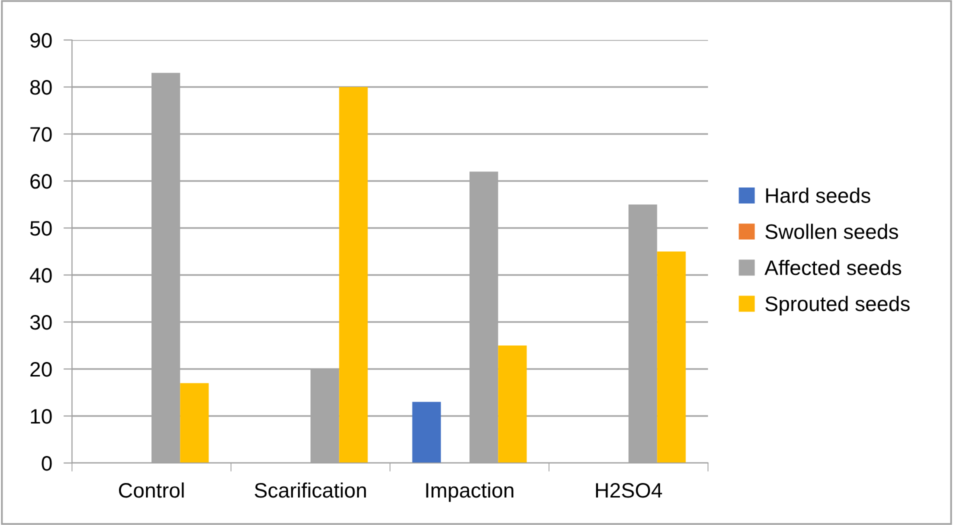  What do you see at coordinates (41, 322) in the screenshot?
I see `y-tick-label: 30` at bounding box center [41, 322].